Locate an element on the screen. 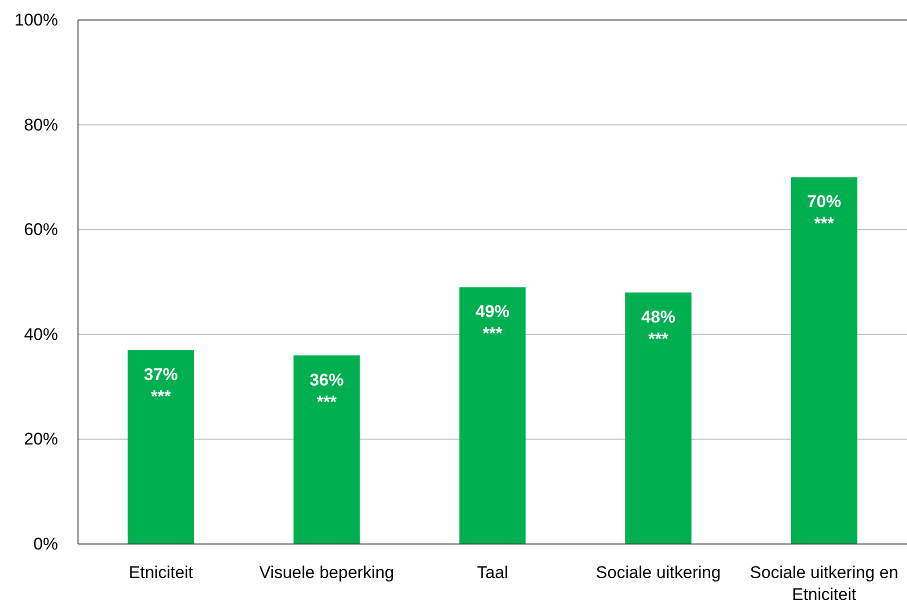 This screenshot has height=608, width=907. data-label: 36% is located at coordinates (327, 380).